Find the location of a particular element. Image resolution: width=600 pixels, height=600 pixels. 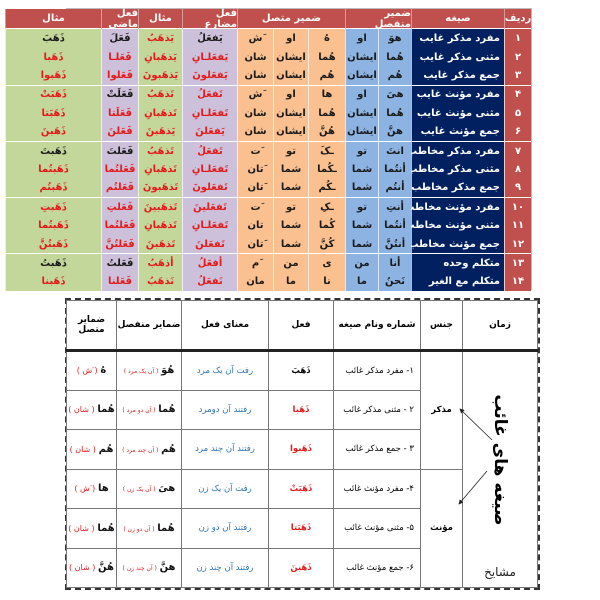

zamir-monfasel-cell: هُما ( آن دو مرد ) is located at coordinates (149, 409).